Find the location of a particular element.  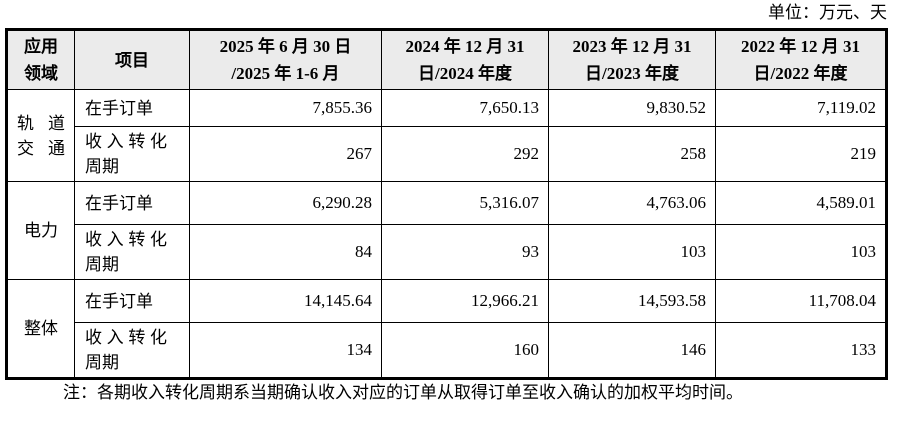

header-period-2024: 2024 年 12 月 31 日/2024 年度 is located at coordinates (465, 59).